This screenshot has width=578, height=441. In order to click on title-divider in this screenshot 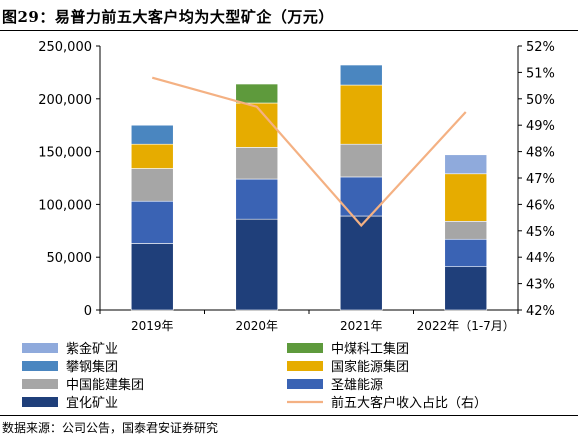, I will do `click(289, 30)`.